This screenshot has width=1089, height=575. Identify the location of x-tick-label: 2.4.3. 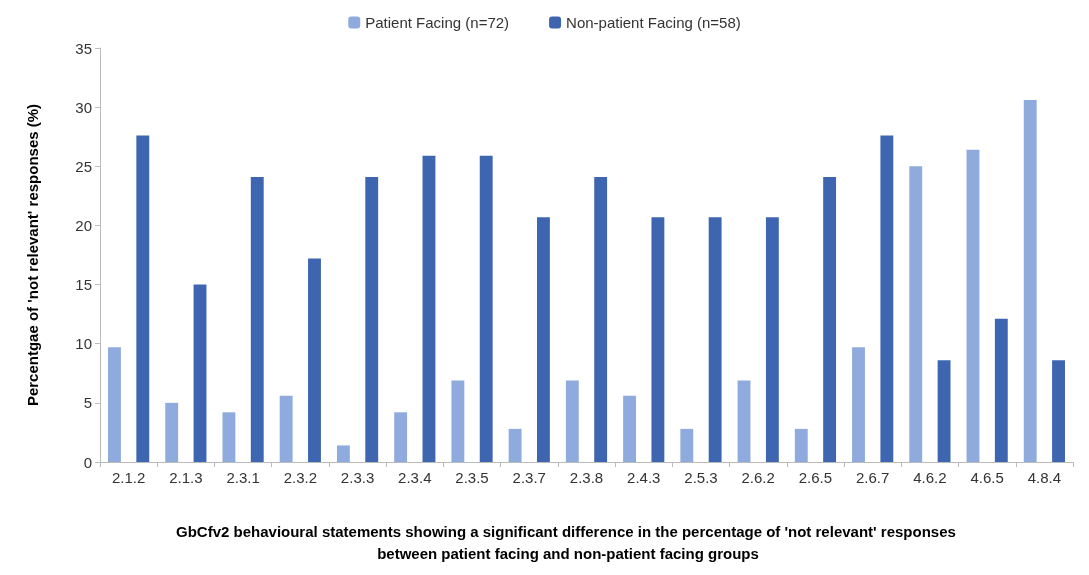
(644, 477).